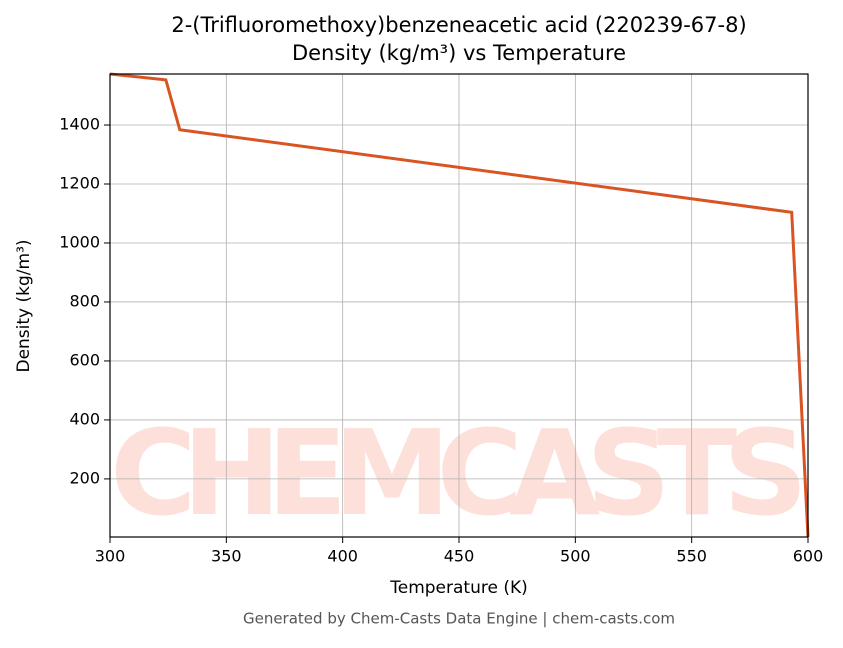 This screenshot has width=843, height=648. Describe the element at coordinates (79, 241) in the screenshot. I see `y-tick-label: 1000` at that location.